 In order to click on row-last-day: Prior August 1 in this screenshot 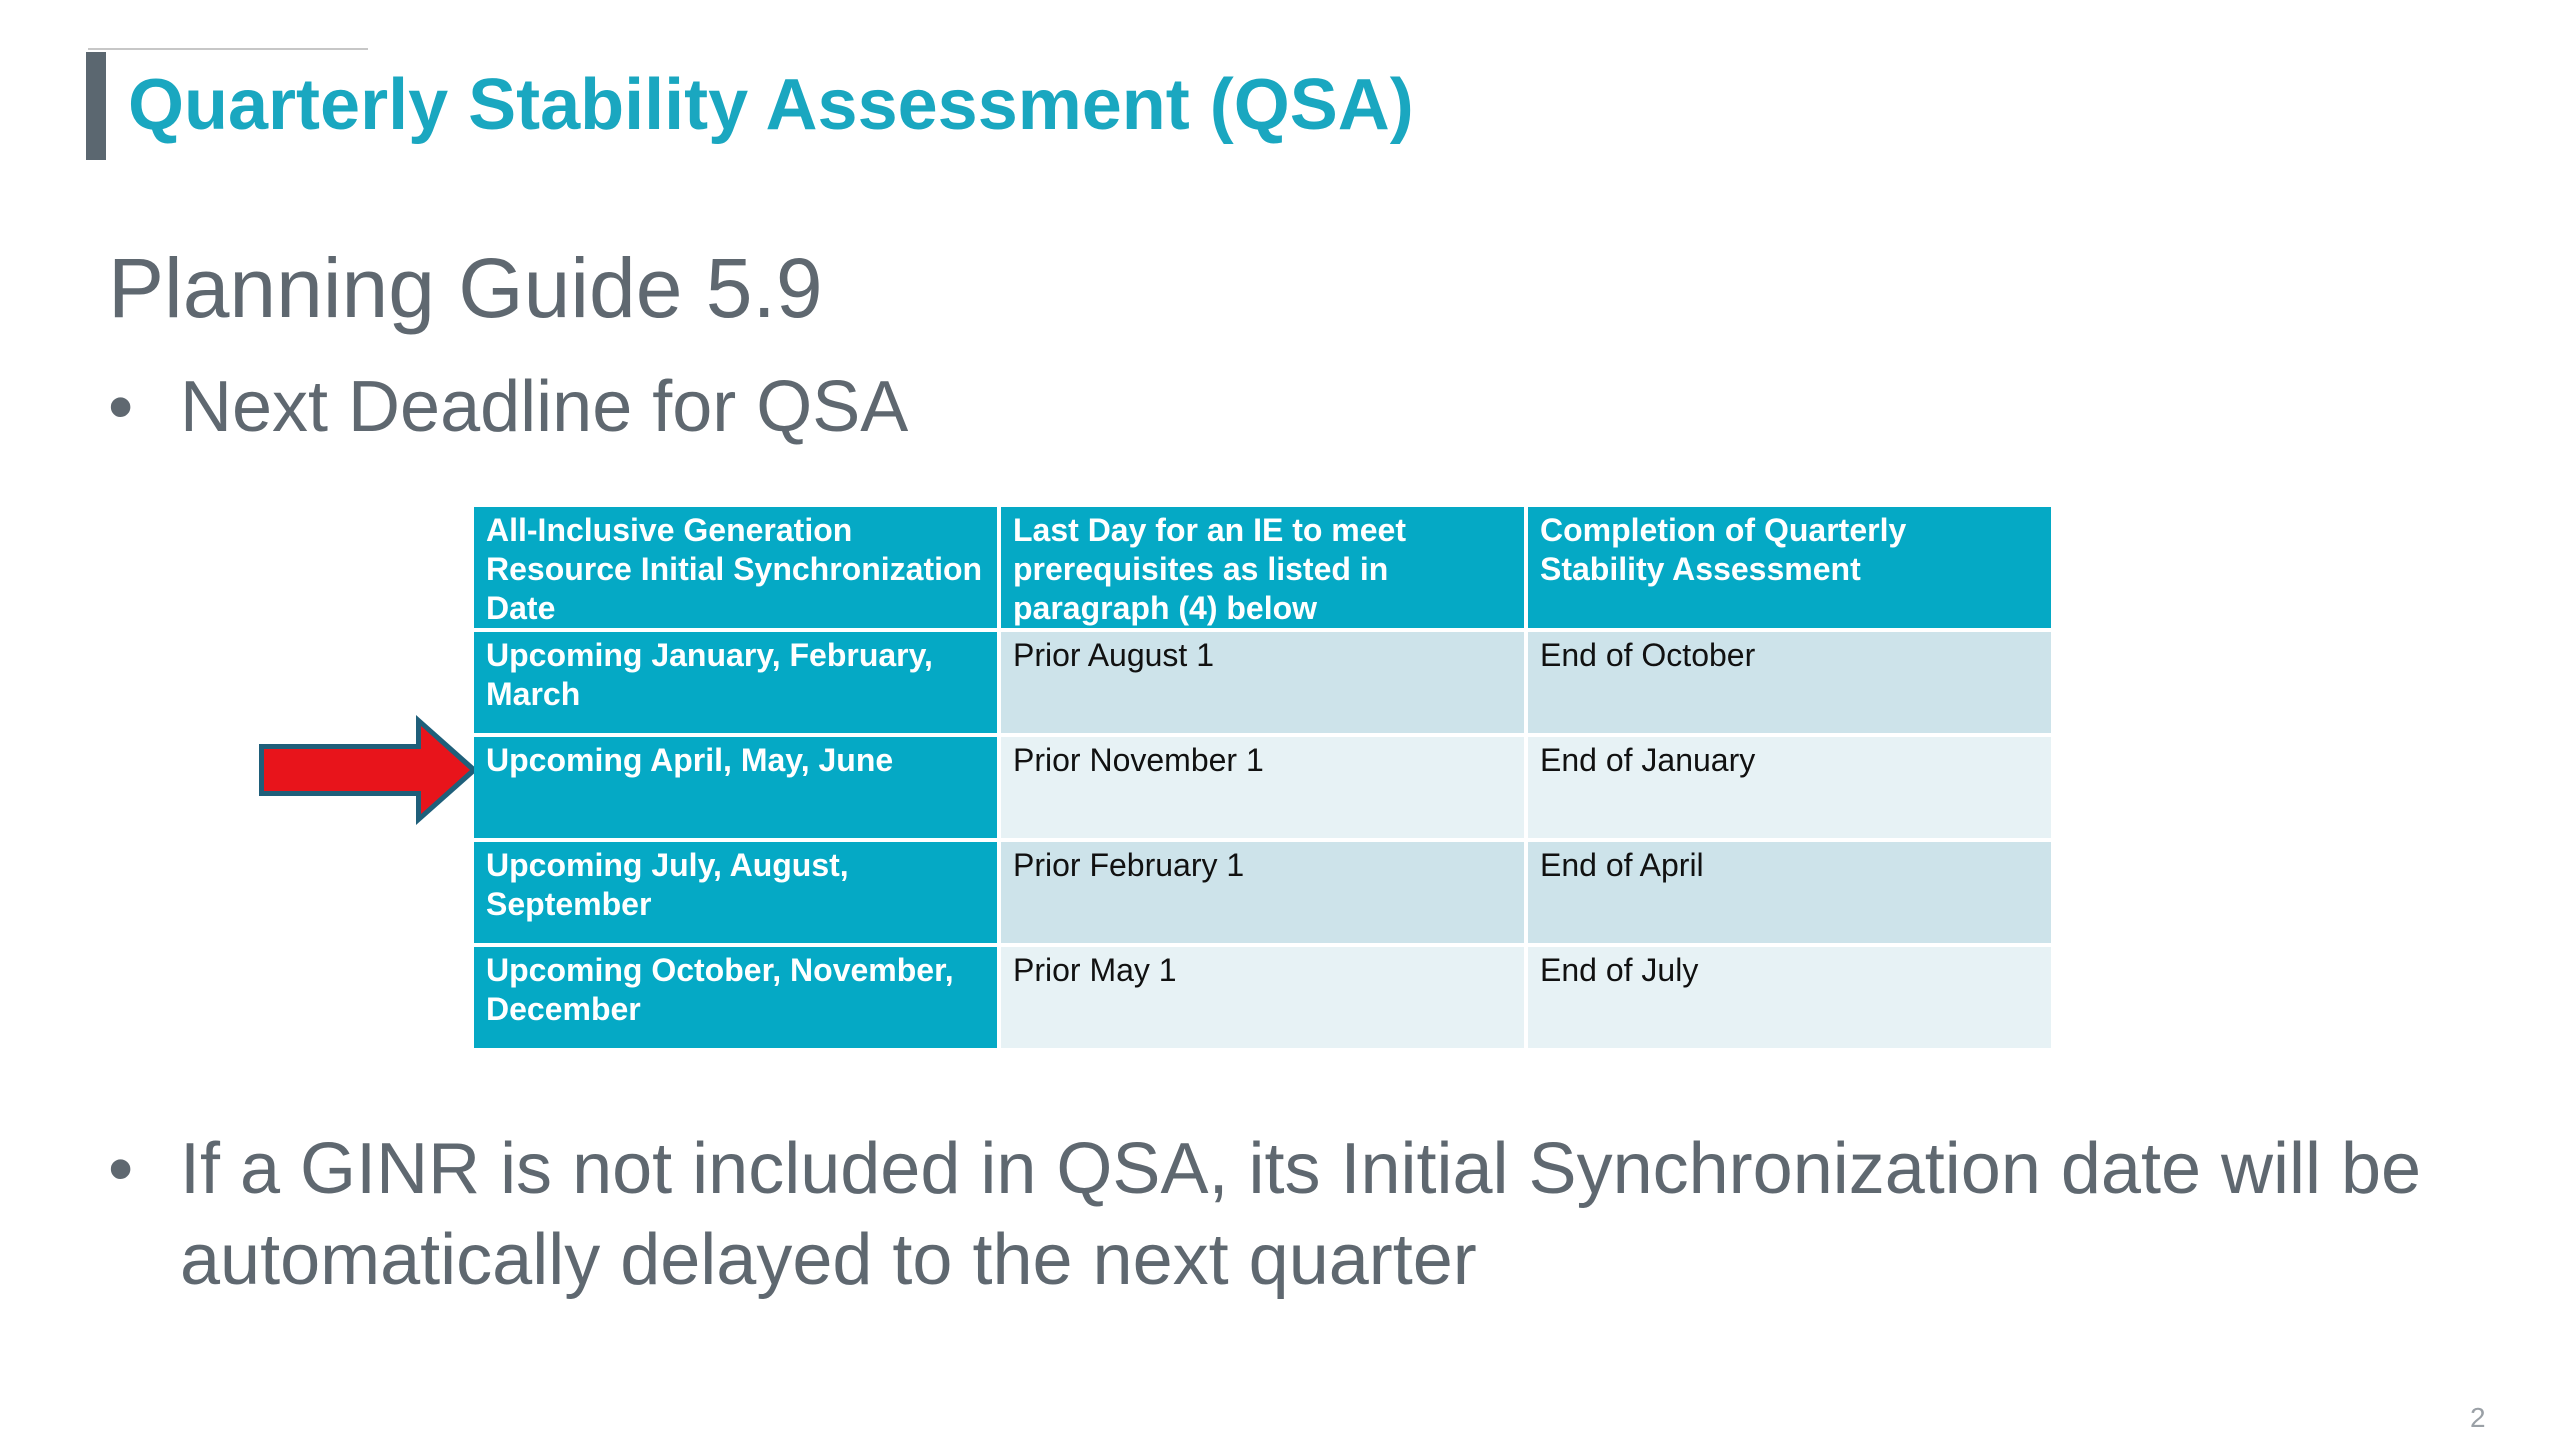, I will do `click(1262, 683)`.